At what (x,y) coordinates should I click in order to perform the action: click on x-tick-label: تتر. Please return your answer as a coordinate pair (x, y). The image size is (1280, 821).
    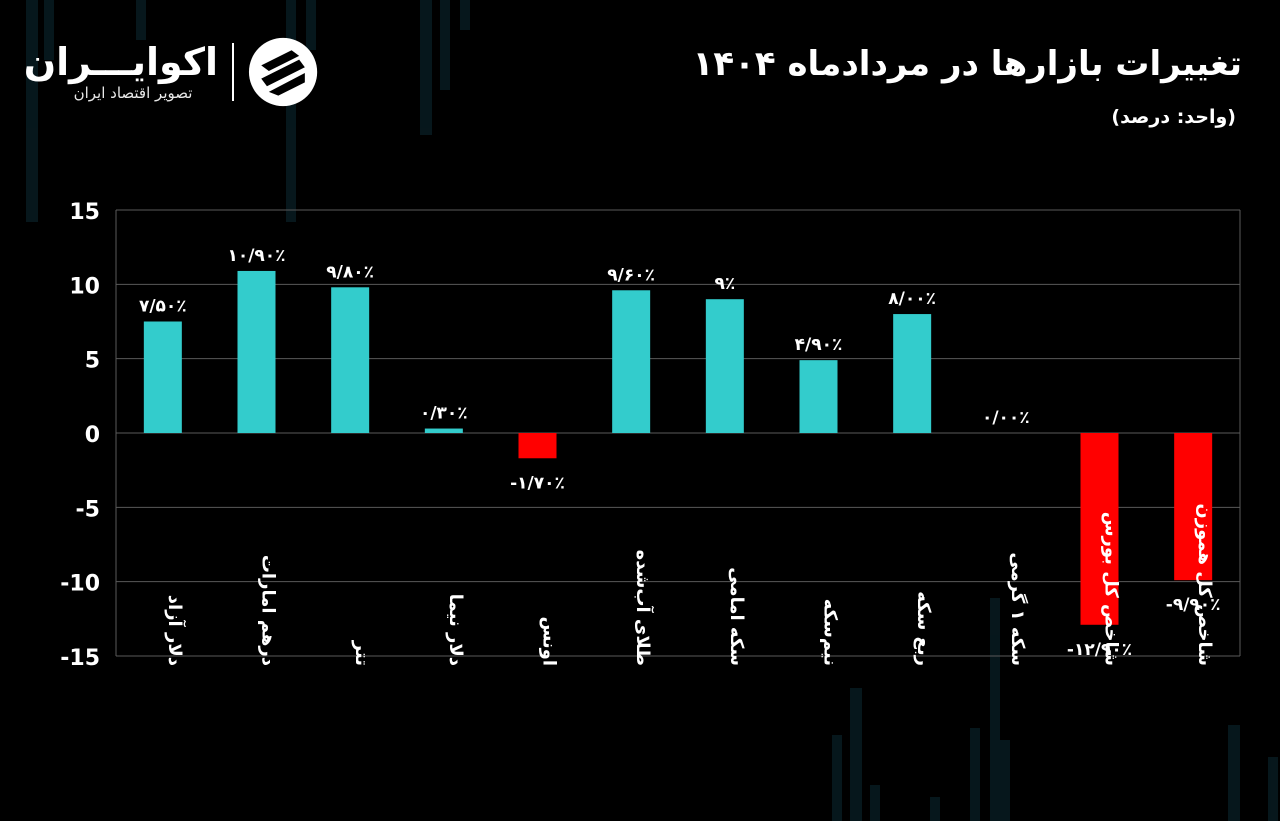
    Looking at the image, I should click on (361, 653).